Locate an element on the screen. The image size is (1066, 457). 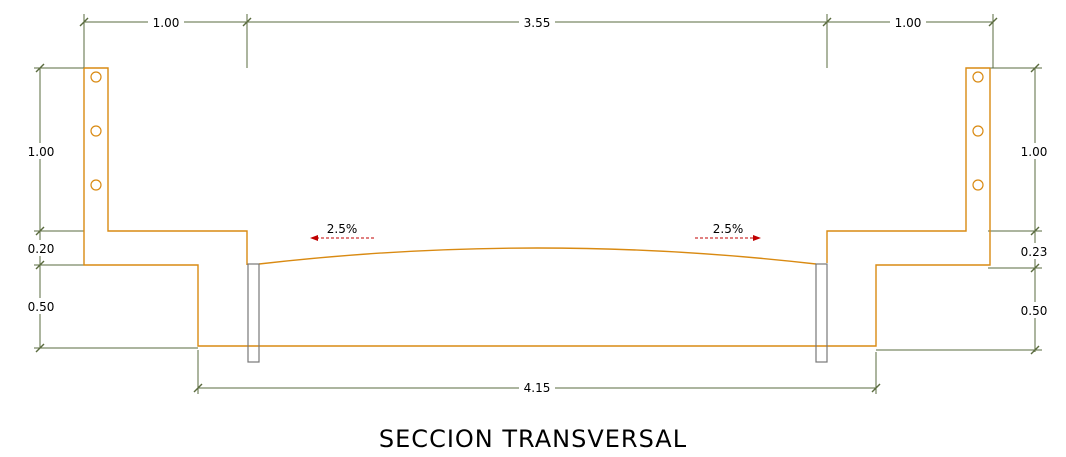
left-curb is located at coordinates (253, 313).